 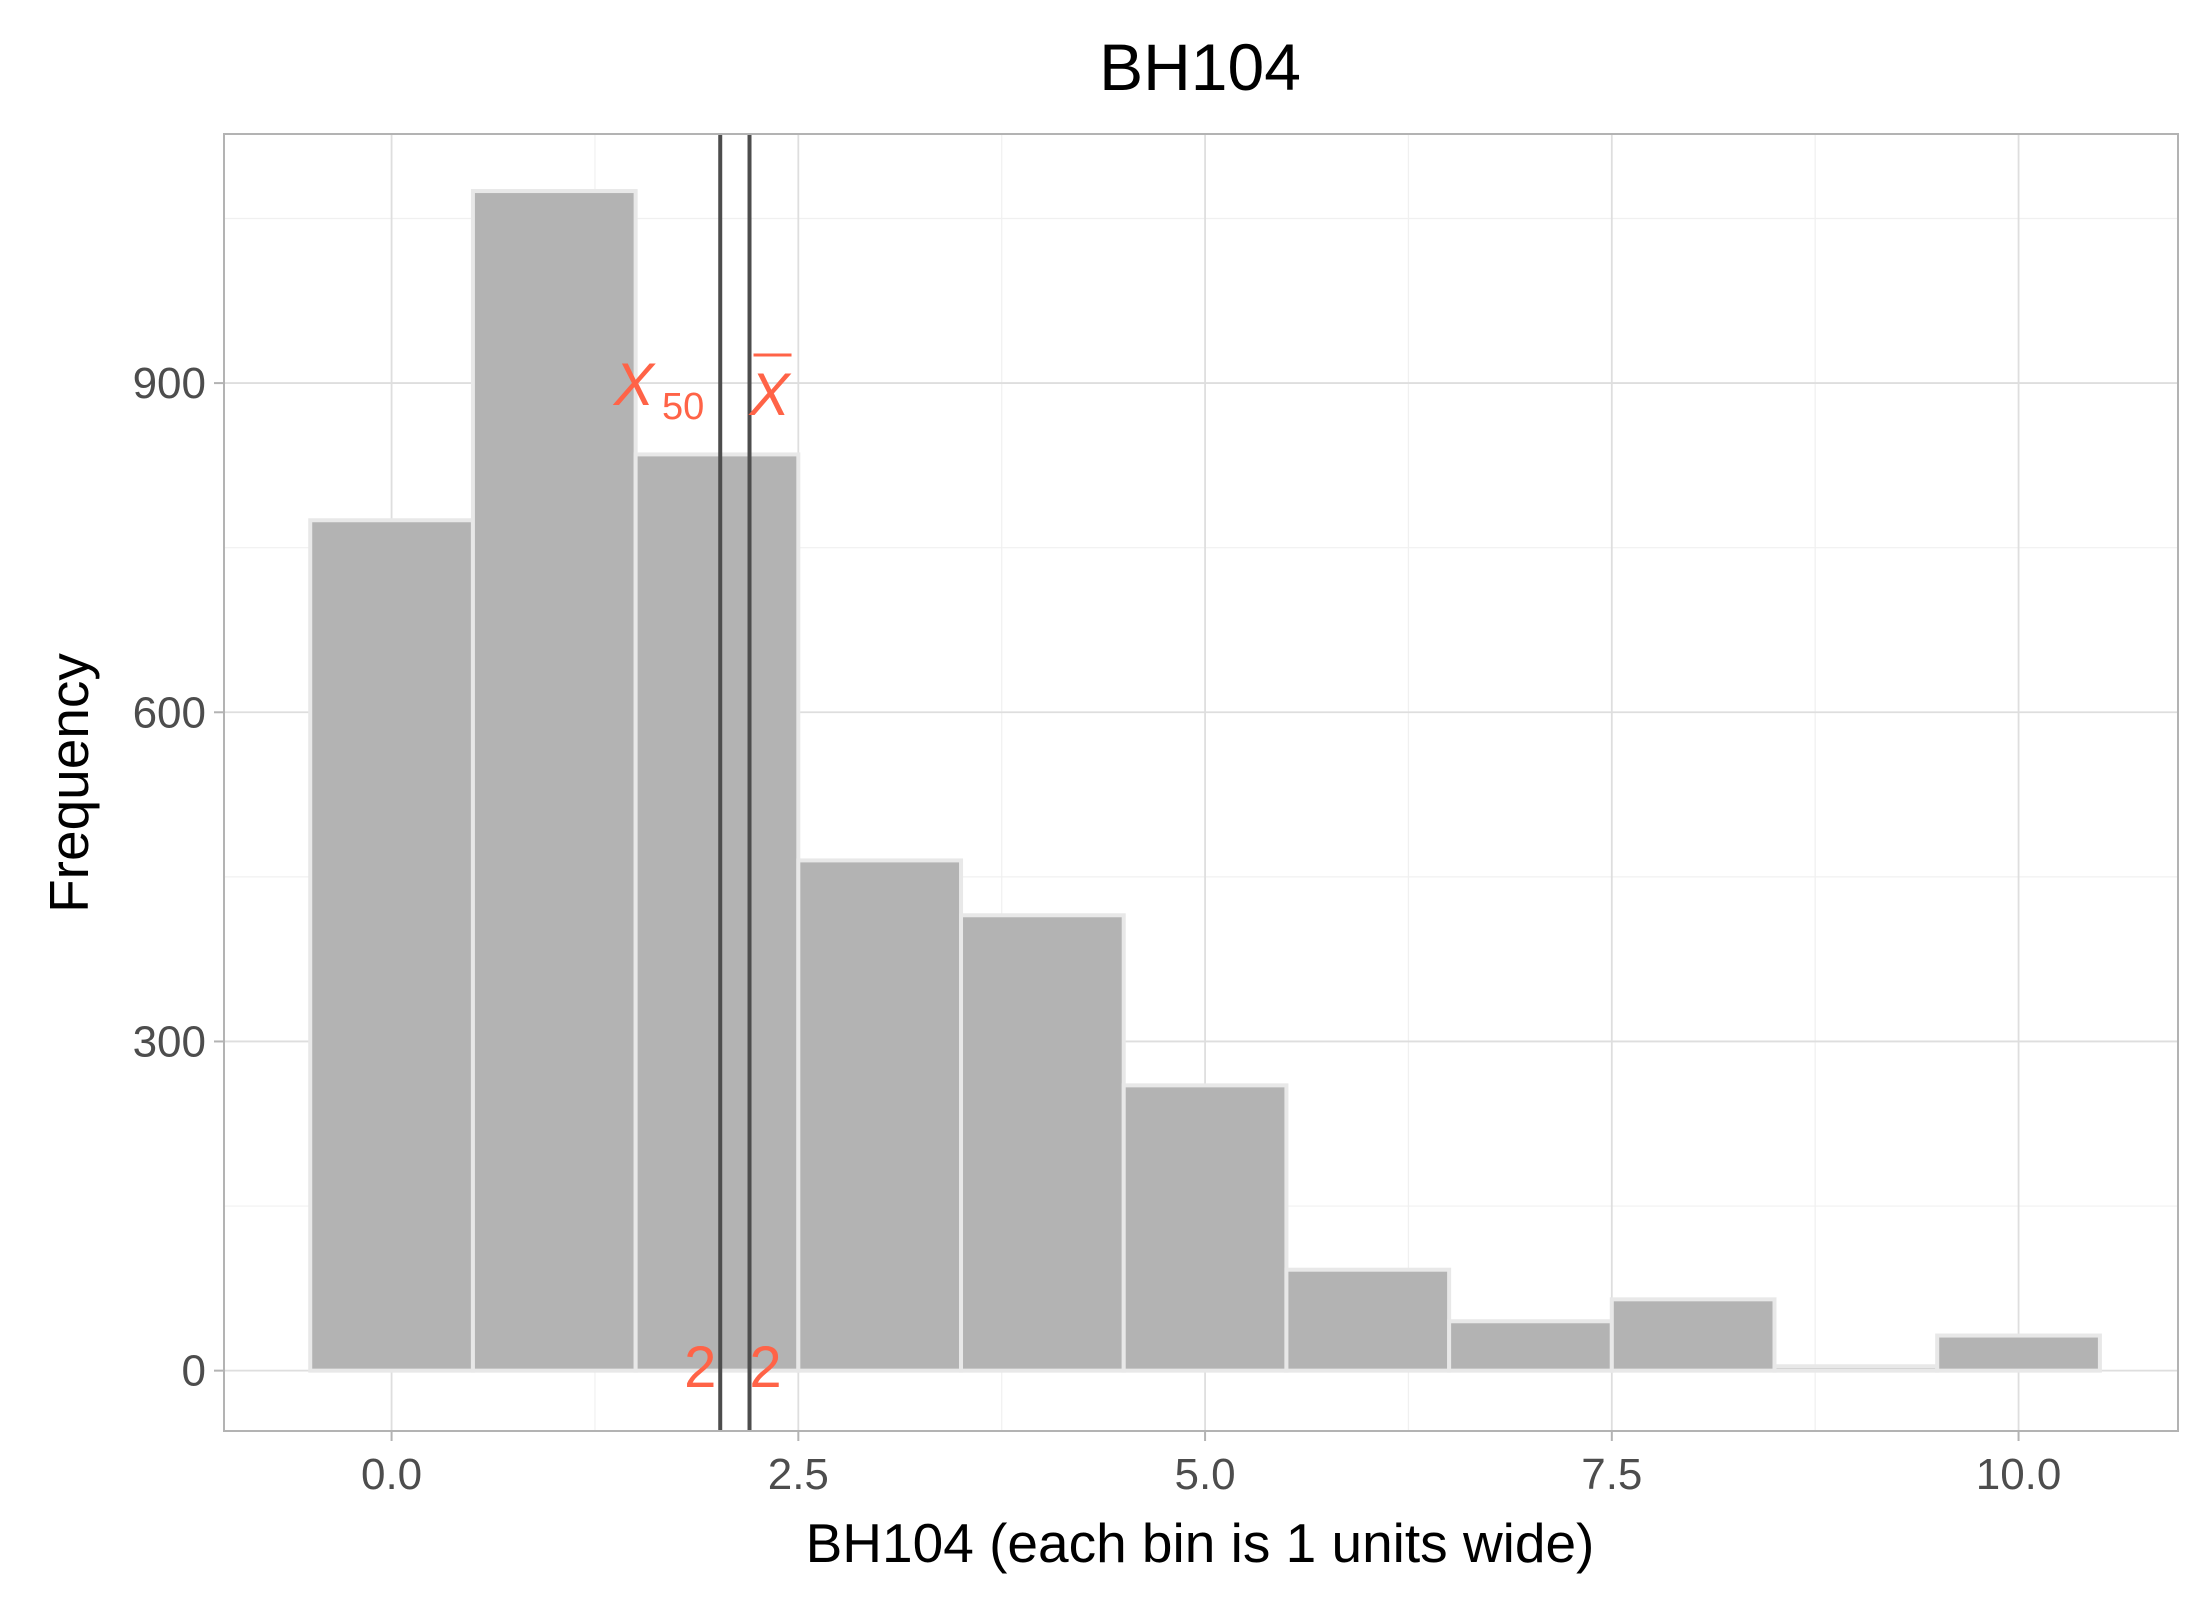 I want to click on median-value-label: 2, so click(x=700, y=1367).